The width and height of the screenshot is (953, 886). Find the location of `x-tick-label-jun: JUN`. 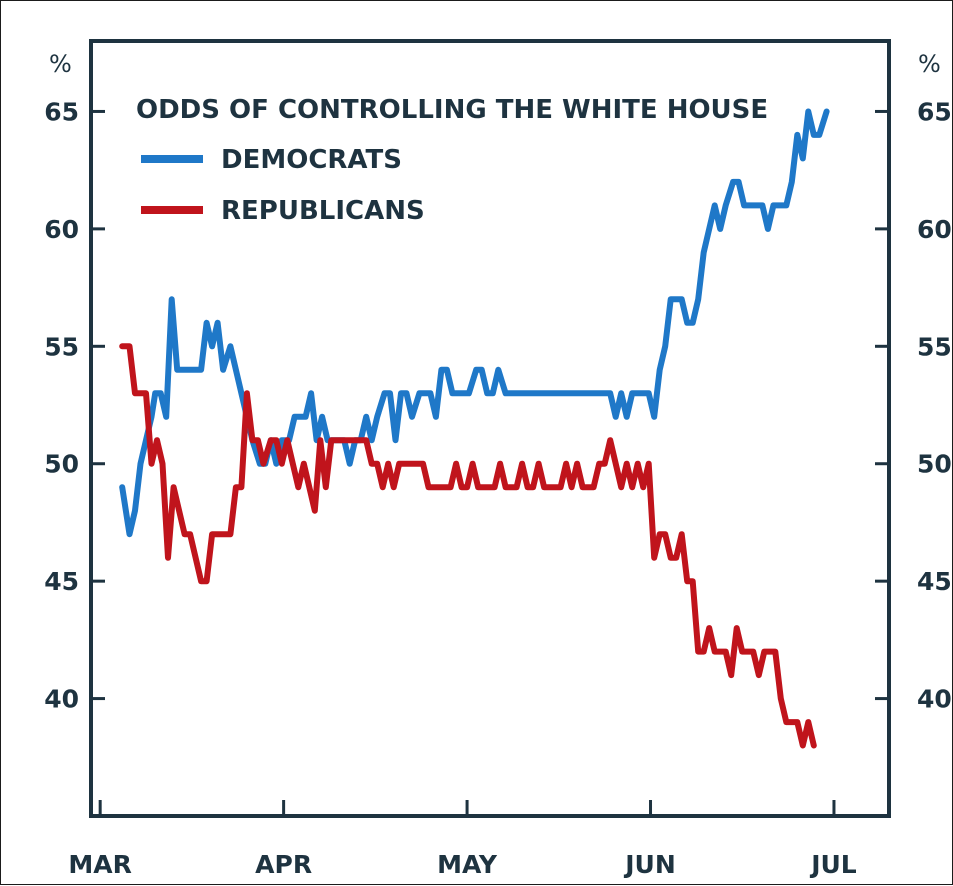

x-tick-label-jun: JUN is located at coordinates (649, 864).